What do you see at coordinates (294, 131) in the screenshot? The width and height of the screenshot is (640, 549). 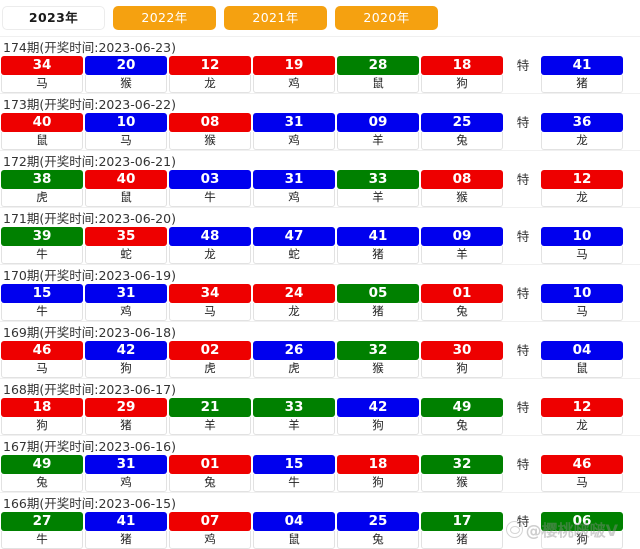 I see `ball-cell: 31 鸡` at bounding box center [294, 131].